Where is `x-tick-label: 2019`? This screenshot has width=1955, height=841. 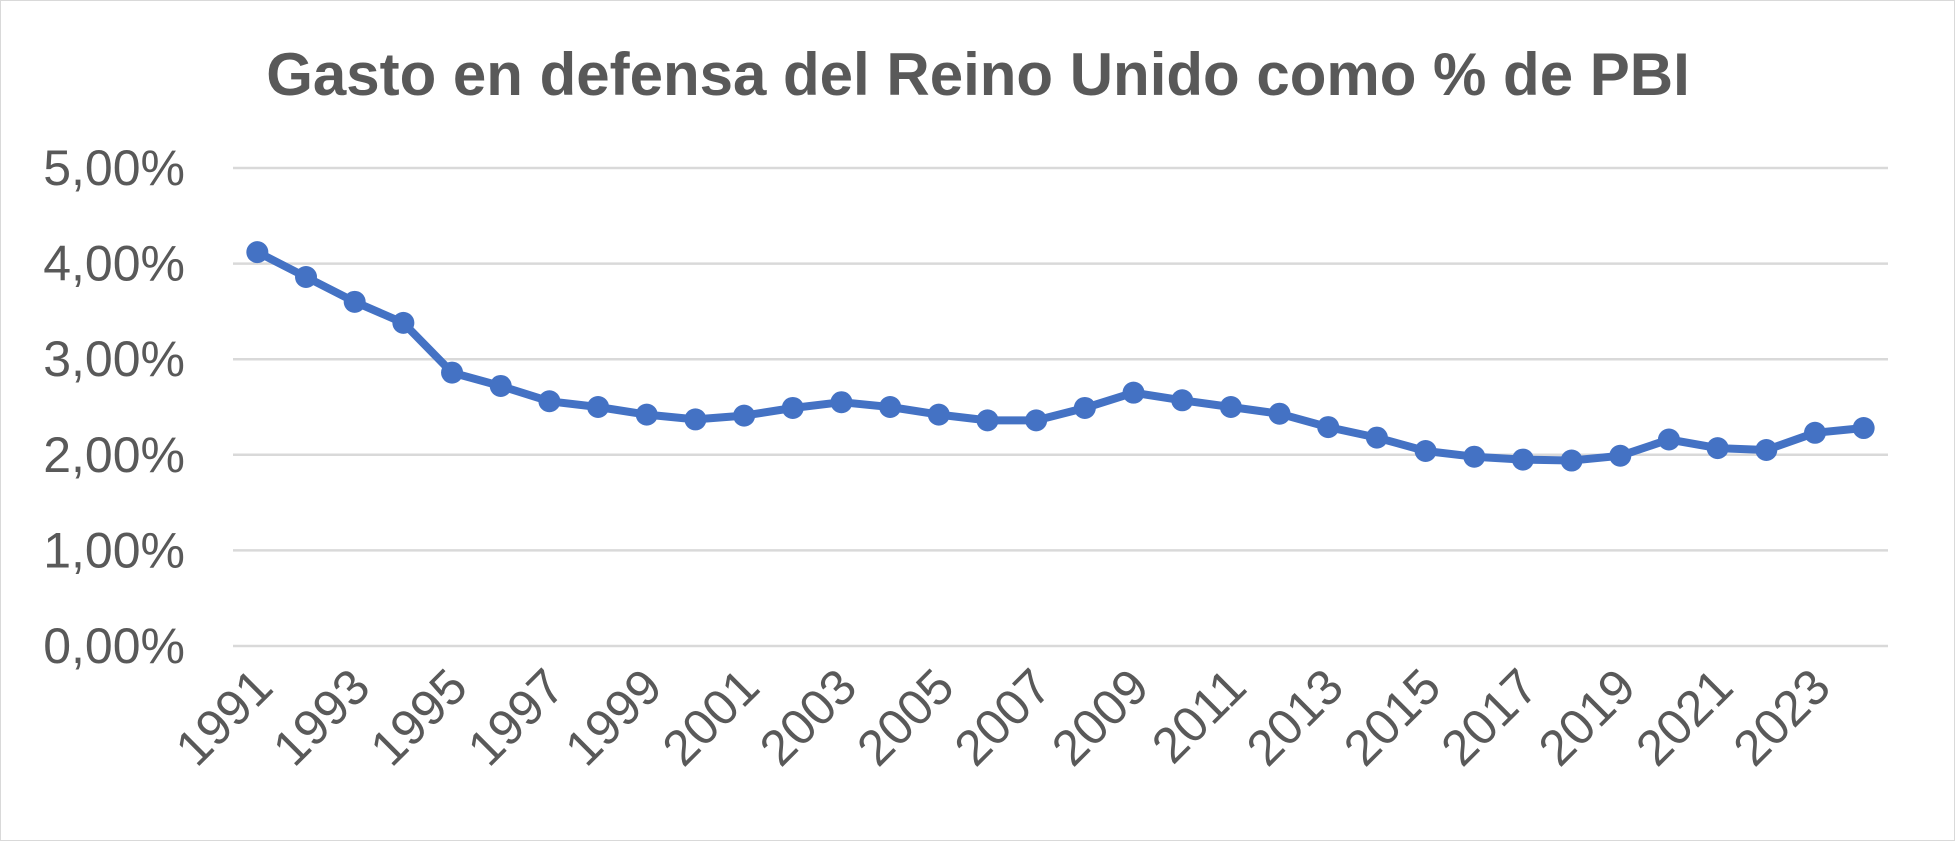 x-tick-label: 2019 is located at coordinates (1587, 717).